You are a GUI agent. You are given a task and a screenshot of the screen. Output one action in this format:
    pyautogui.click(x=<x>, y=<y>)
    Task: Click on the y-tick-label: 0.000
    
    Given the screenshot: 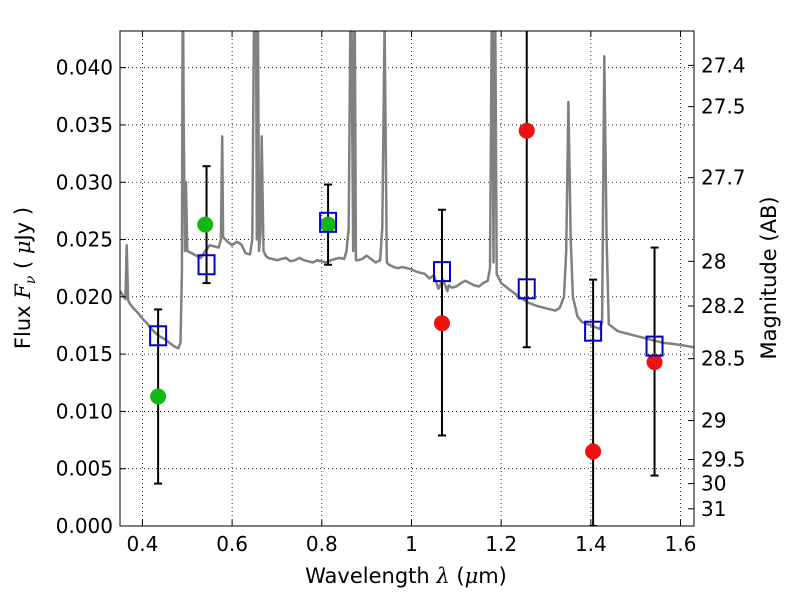 What is the action you would take?
    pyautogui.click(x=84, y=526)
    